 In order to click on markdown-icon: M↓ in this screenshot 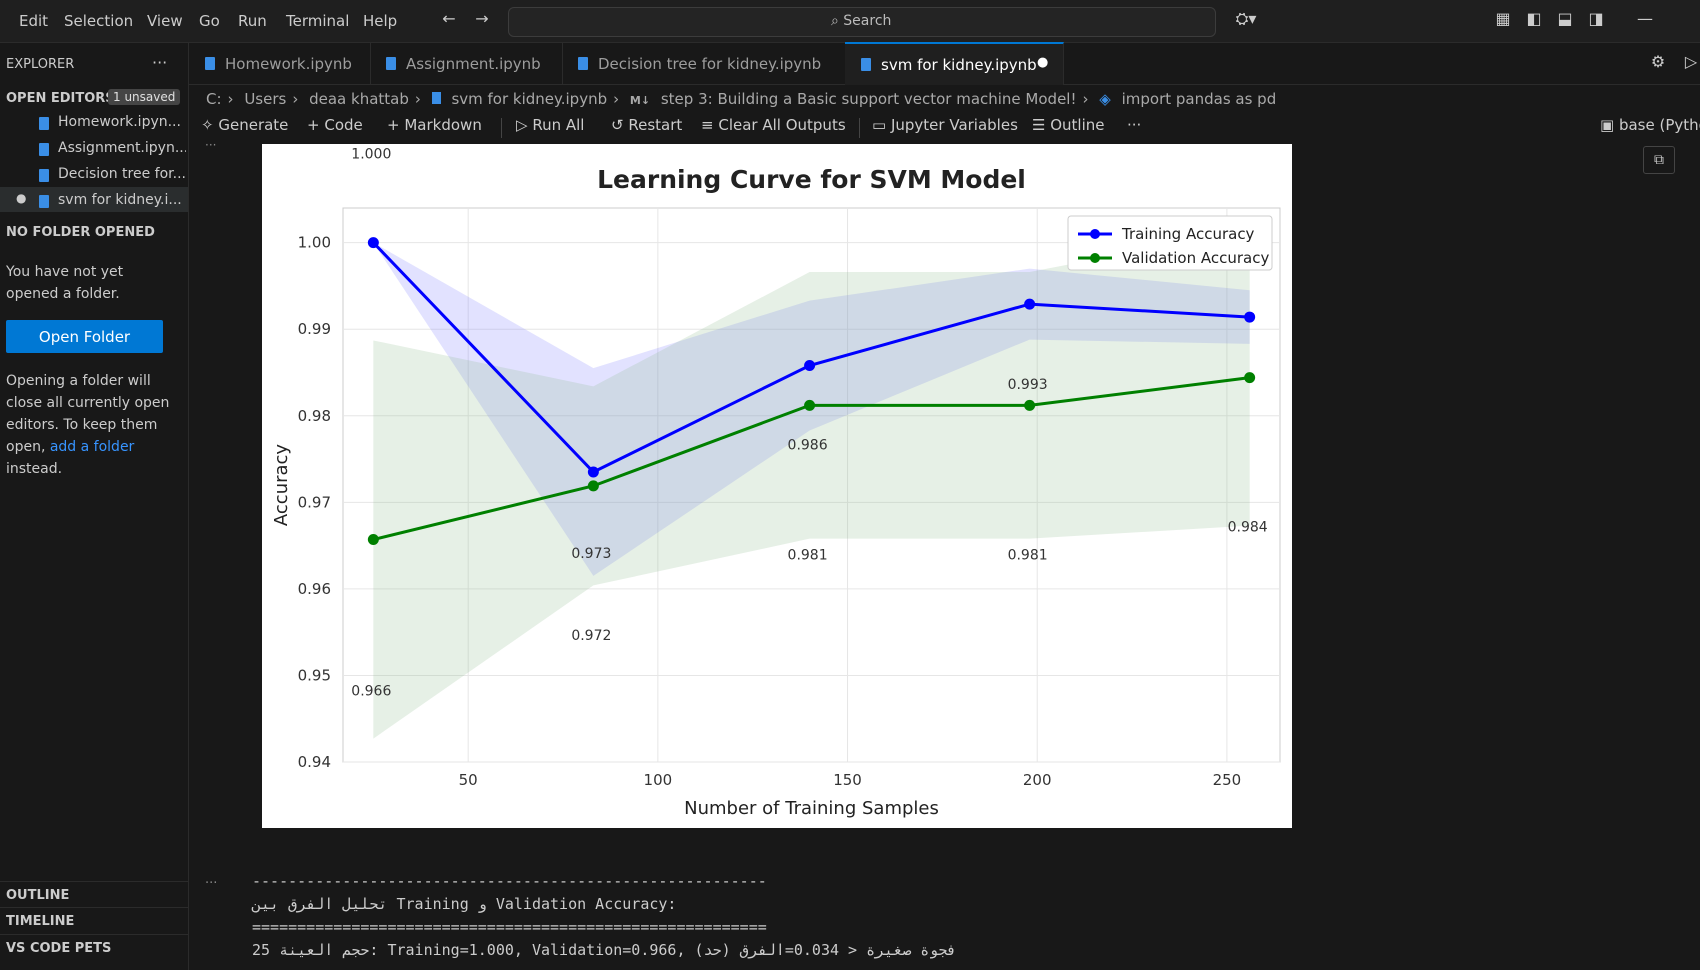, I will do `click(640, 100)`.